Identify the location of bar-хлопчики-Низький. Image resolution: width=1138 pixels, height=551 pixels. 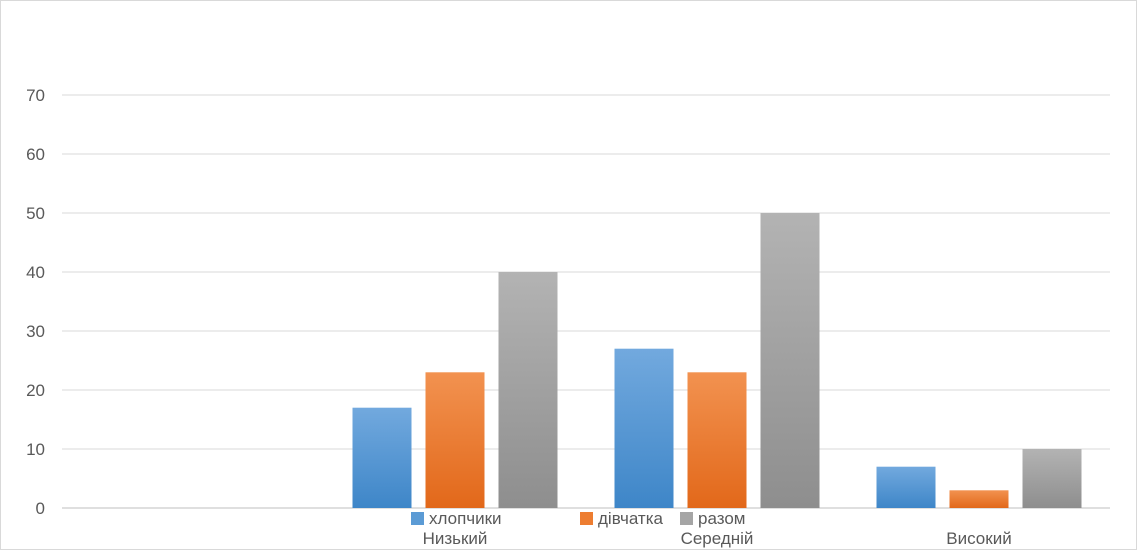
(382, 457).